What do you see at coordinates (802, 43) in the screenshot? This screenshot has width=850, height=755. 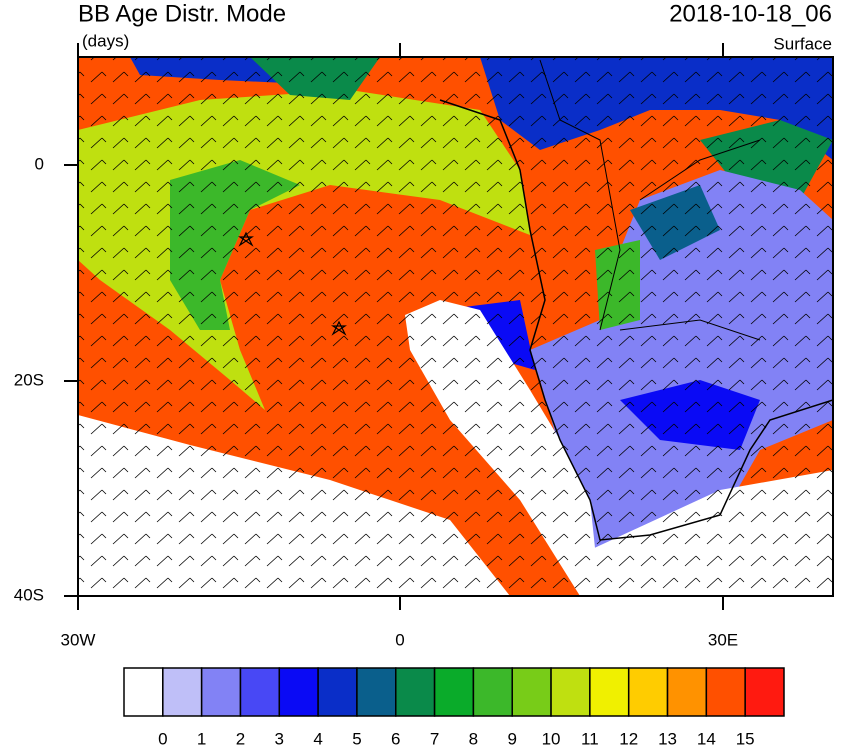 I see `level: Surface` at bounding box center [802, 43].